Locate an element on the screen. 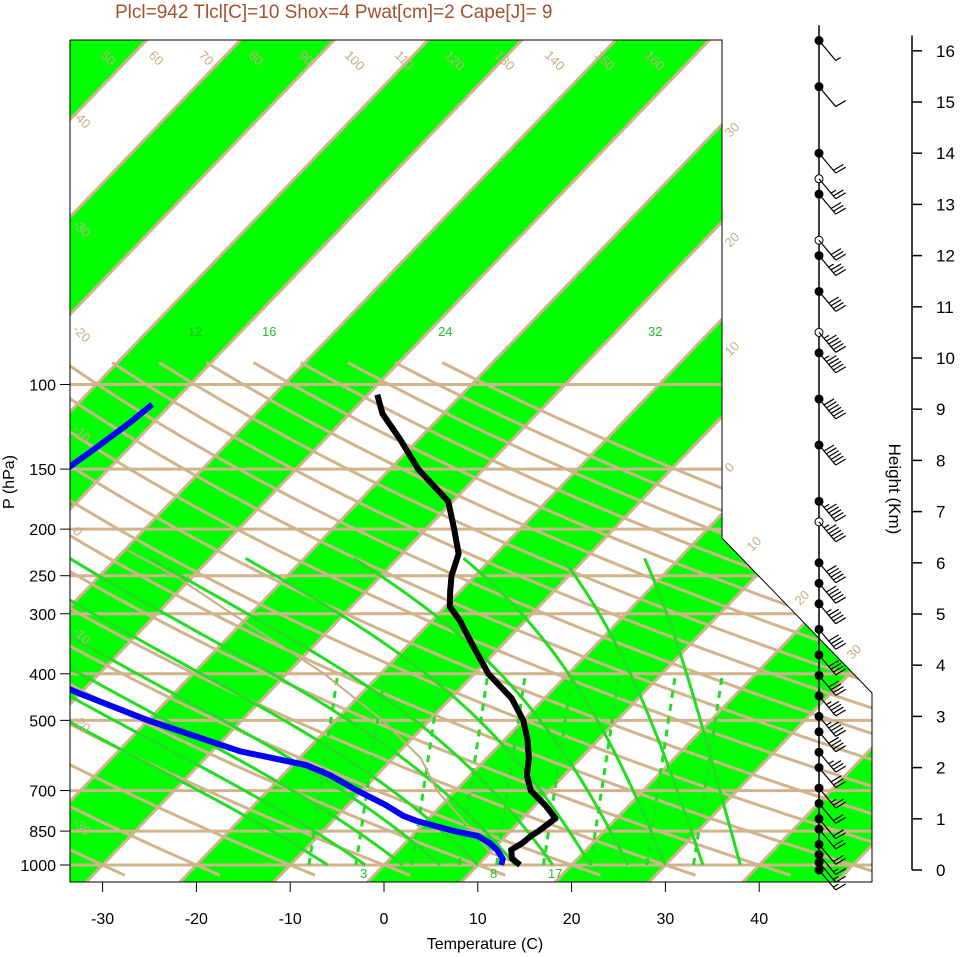  moist-adiabat-label: 32 is located at coordinates (655, 331).